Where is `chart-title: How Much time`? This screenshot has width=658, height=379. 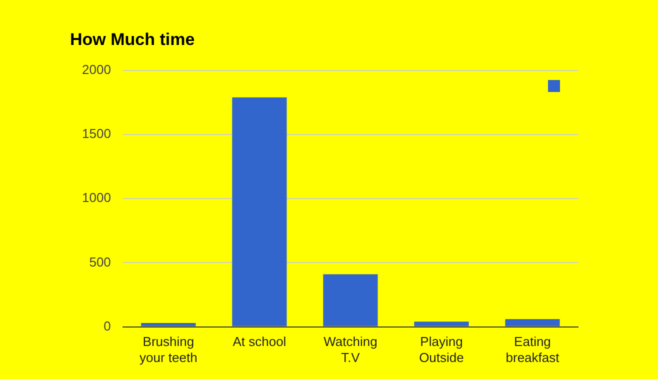 chart-title: How Much time is located at coordinates (132, 39).